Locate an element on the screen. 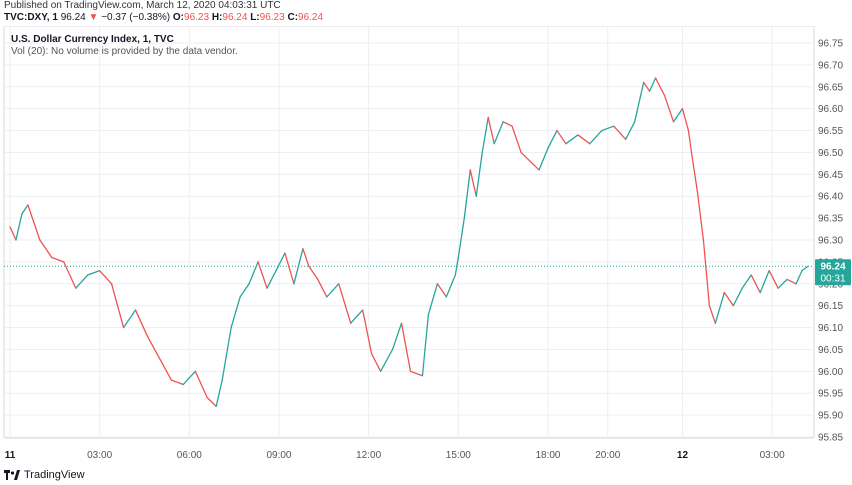 The width and height of the screenshot is (852, 485). y-tick-label: 96.45 is located at coordinates (830, 175).